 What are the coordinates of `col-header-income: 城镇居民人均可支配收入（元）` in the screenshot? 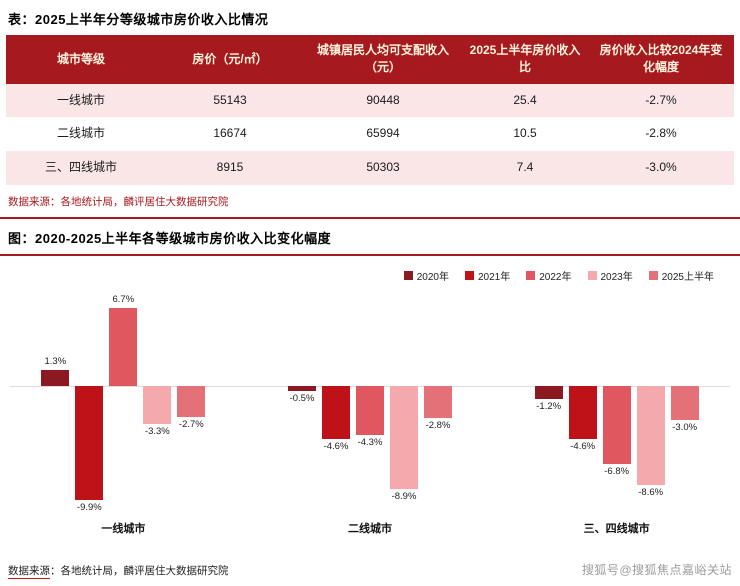 It's located at (383, 59).